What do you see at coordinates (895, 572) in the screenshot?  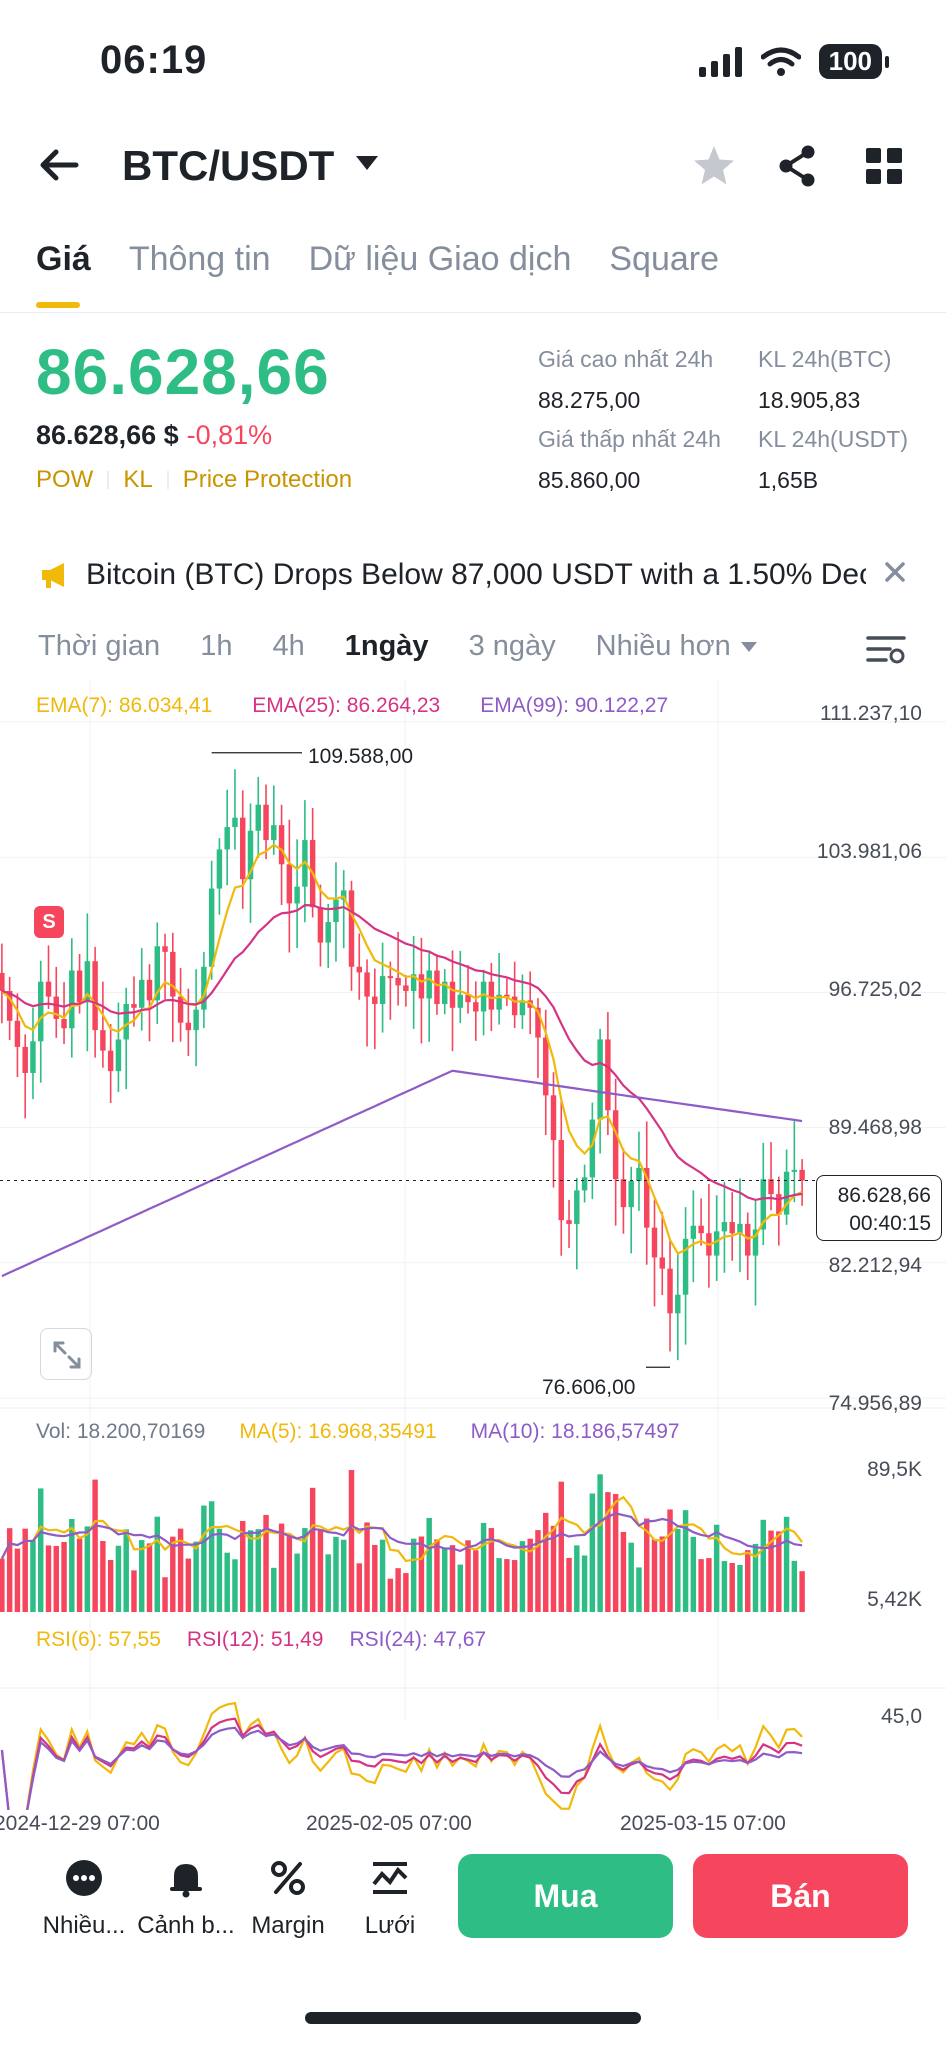 I see `close-icon` at bounding box center [895, 572].